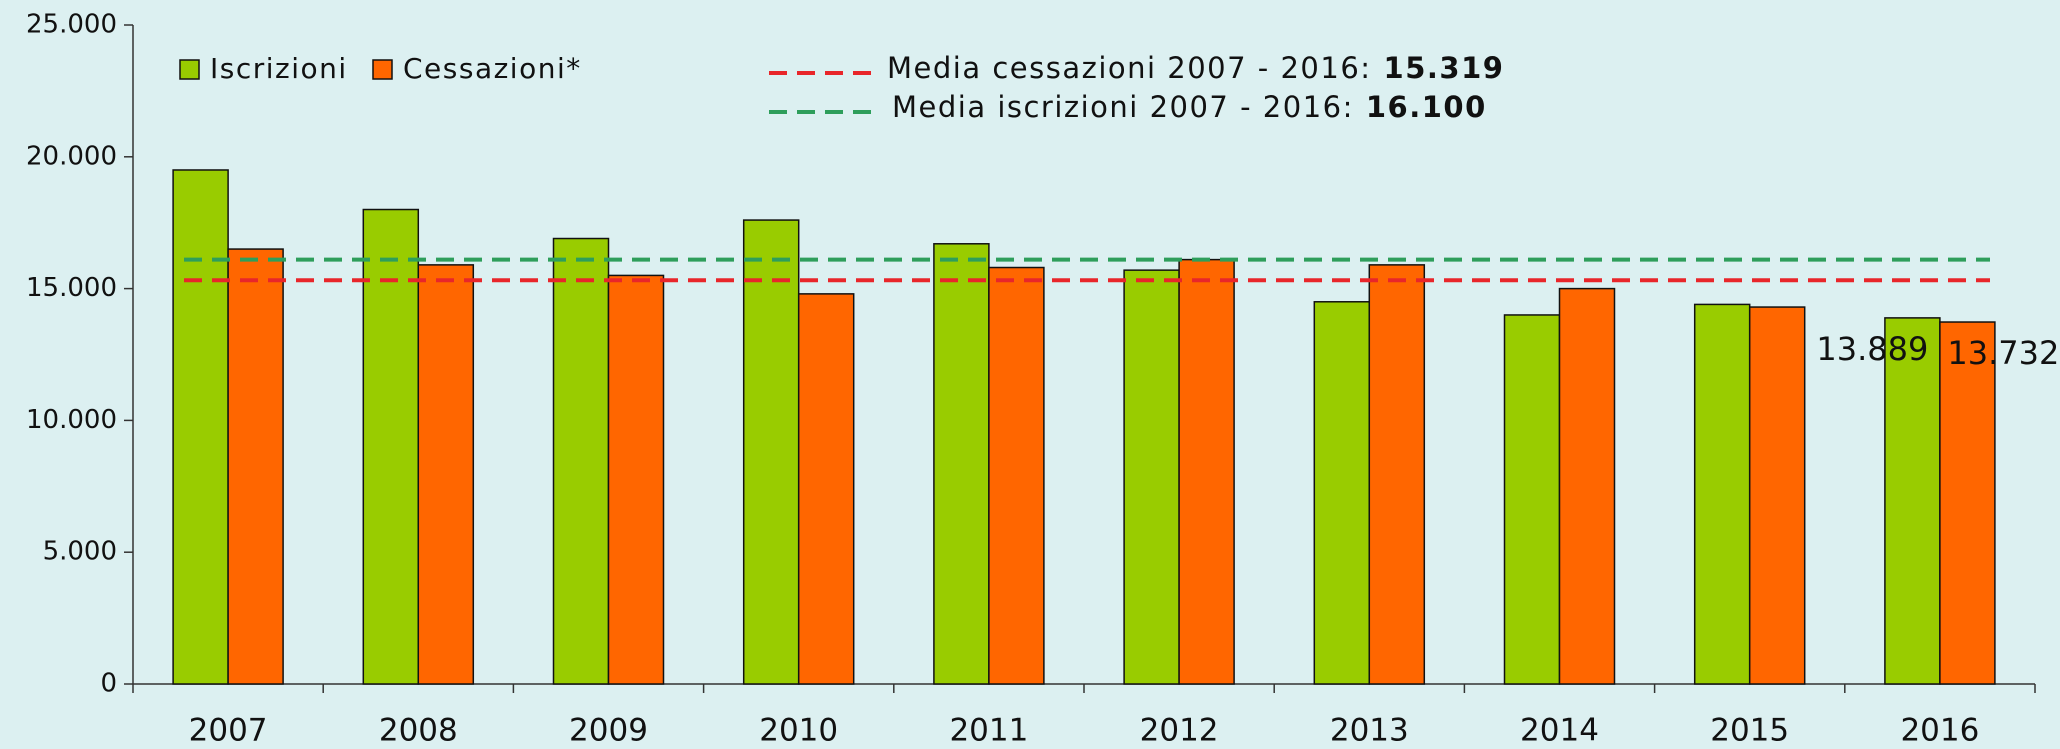 Image resolution: width=2060 pixels, height=749 pixels. Describe the element at coordinates (1939, 731) in the screenshot. I see `x-tick-label: 2016` at that location.